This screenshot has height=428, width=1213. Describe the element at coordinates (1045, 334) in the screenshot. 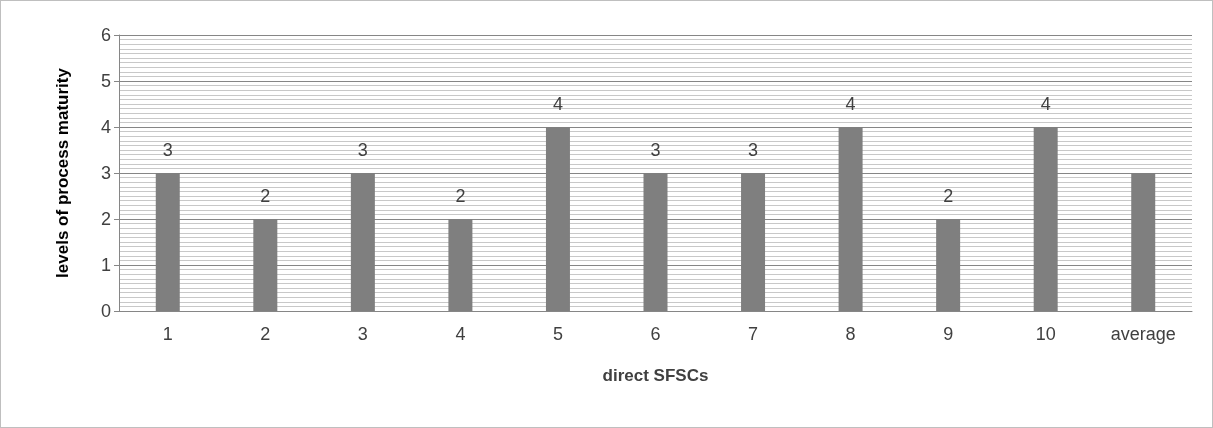

I see `x-tick-label: 10` at that location.